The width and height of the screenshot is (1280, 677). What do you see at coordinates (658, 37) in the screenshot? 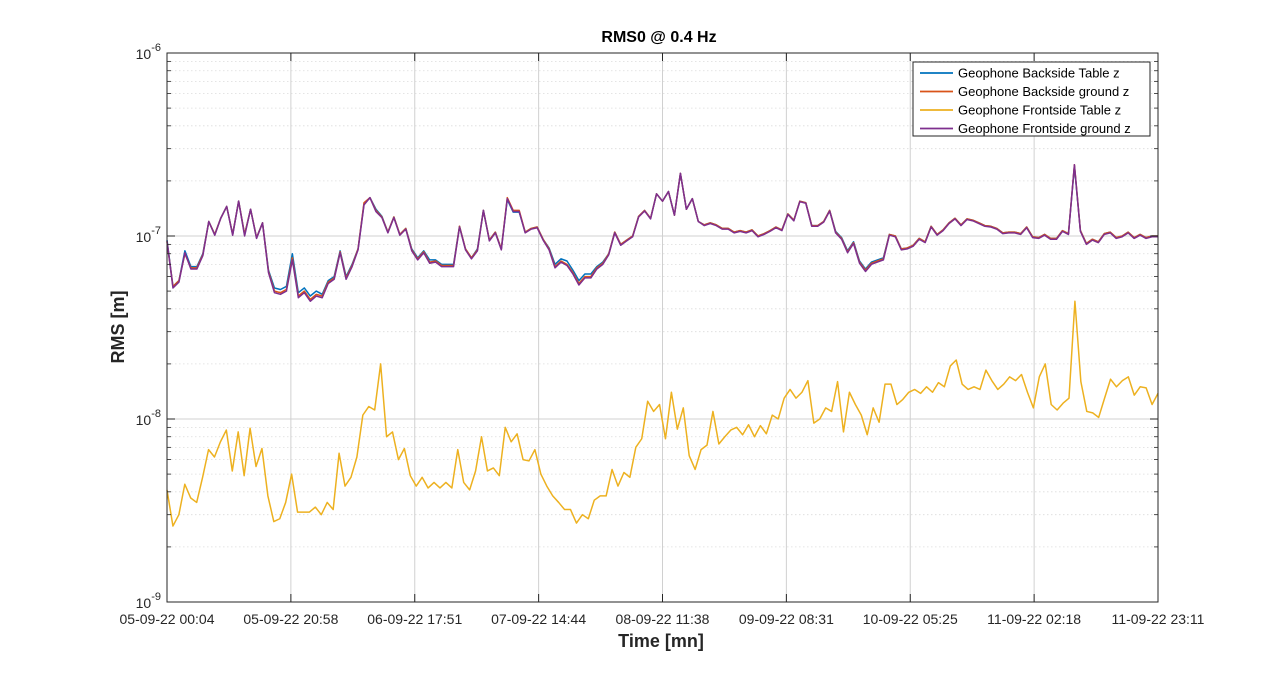
I see `chart-title: RMS0 @ 0.4 Hz` at bounding box center [658, 37].